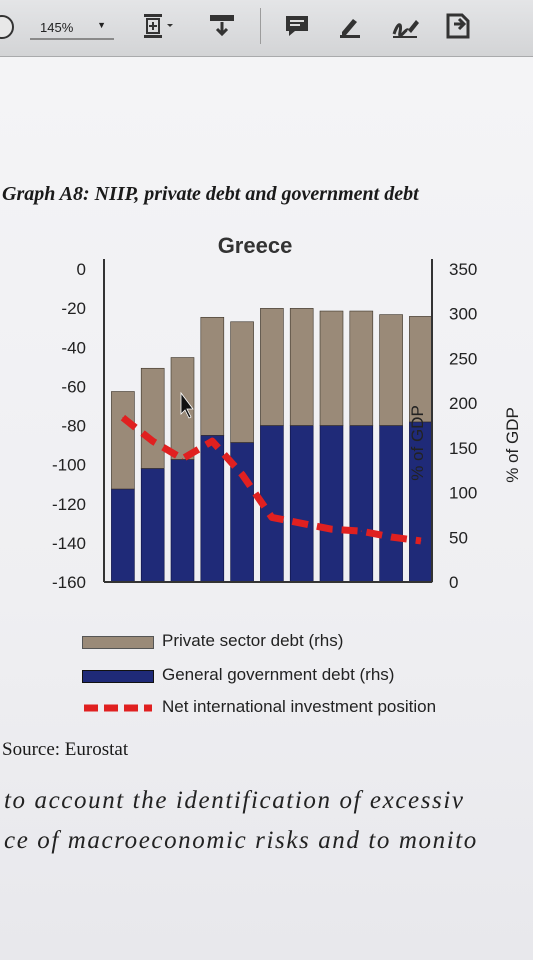  Describe the element at coordinates (331, 595) in the screenshot. I see `x-tick-label: 15` at that location.